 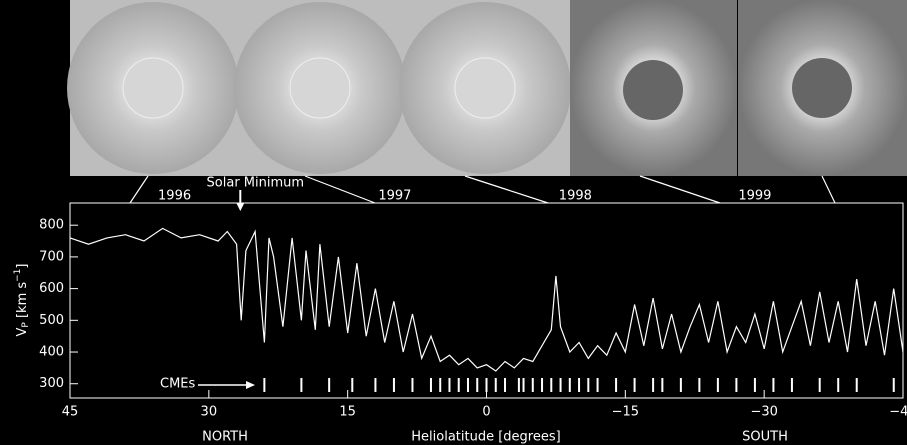 I want to click on y-tick-label: 500, so click(x=51, y=320).